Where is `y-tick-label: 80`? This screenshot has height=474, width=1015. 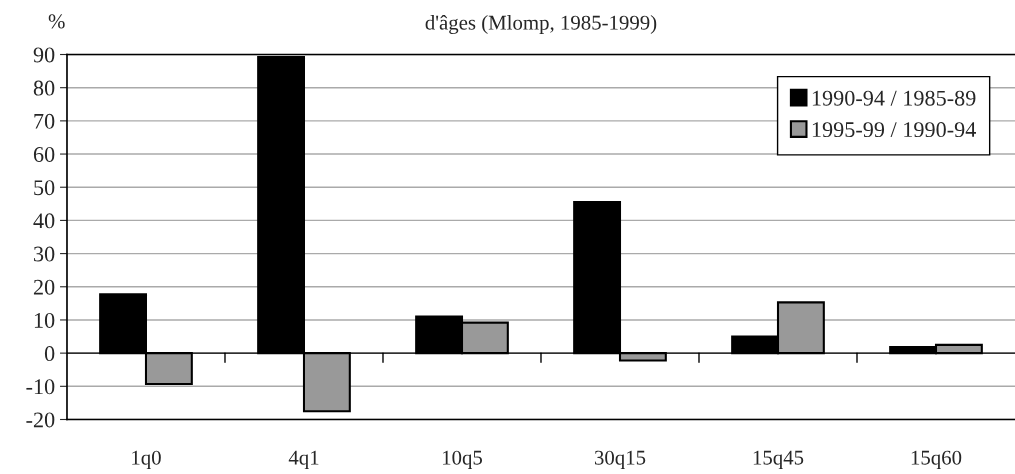 y-tick-label: 80 is located at coordinates (44, 88).